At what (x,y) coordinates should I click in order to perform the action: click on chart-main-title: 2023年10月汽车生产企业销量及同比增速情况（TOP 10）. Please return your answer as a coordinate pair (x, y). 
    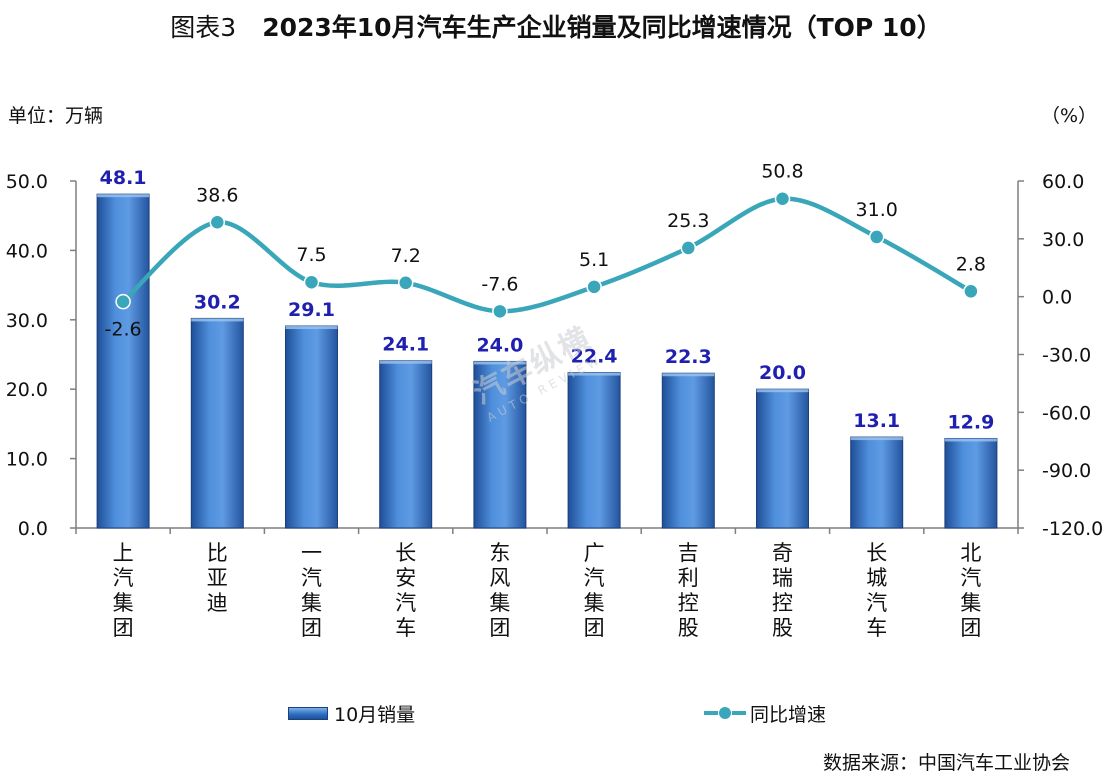
    Looking at the image, I should click on (602, 27).